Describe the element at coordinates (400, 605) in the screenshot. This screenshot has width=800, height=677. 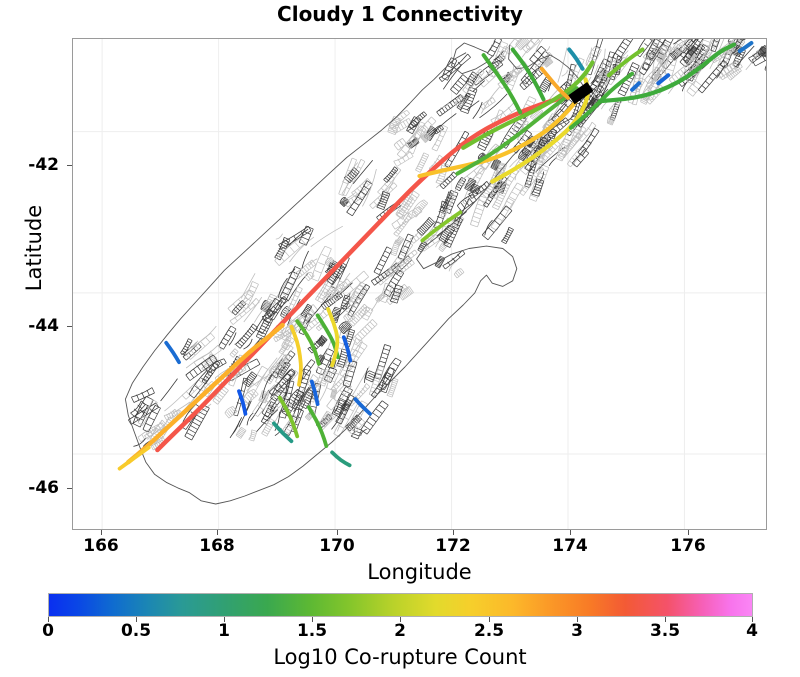
I see `colorbar-gradient` at that location.